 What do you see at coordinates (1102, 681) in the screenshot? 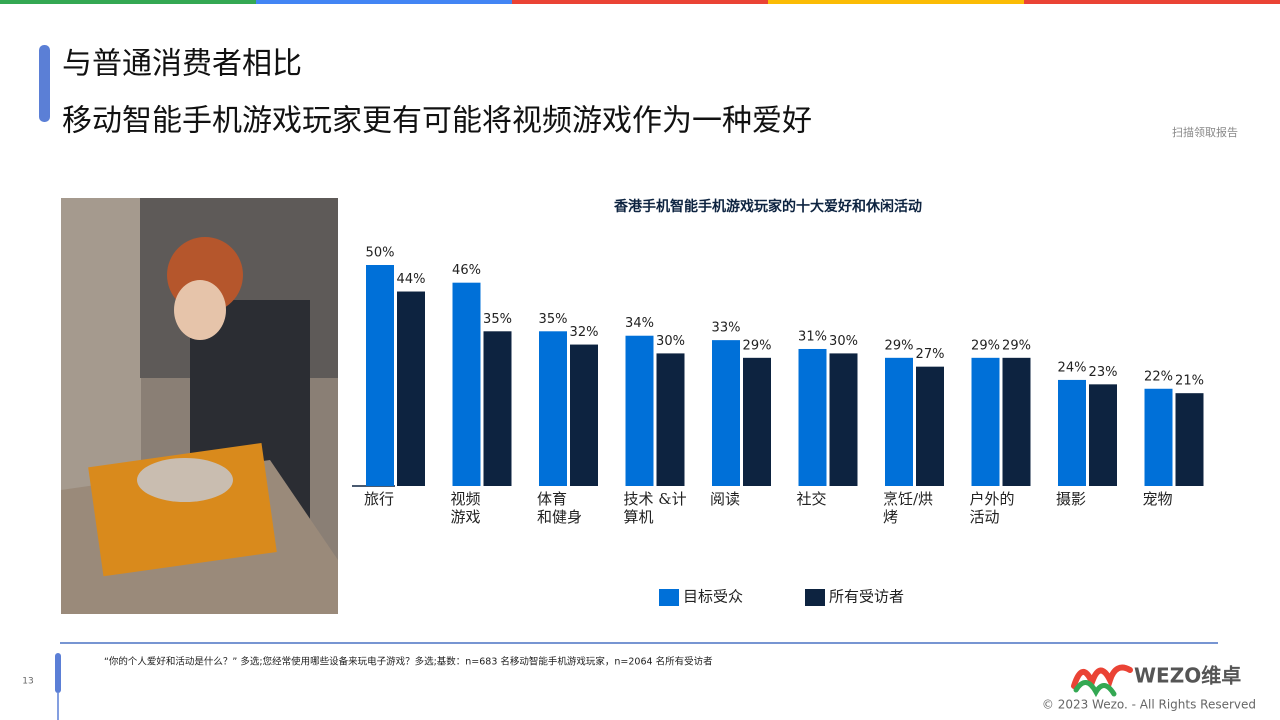
I see `logo-mark` at bounding box center [1102, 681].